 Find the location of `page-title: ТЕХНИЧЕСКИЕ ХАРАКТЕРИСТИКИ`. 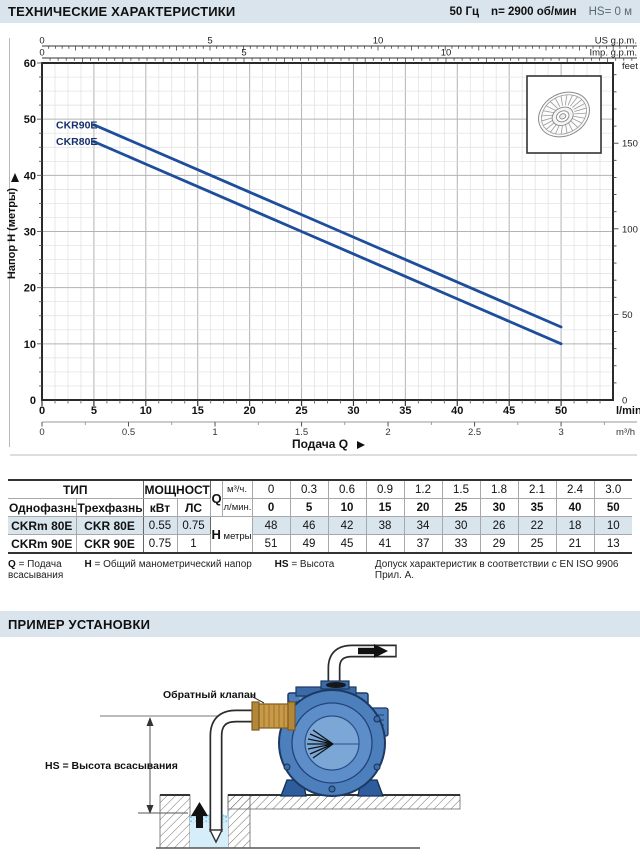

page-title: ТЕХНИЧЕСКИЕ ХАРАКТЕРИСТИКИ is located at coordinates (122, 11).